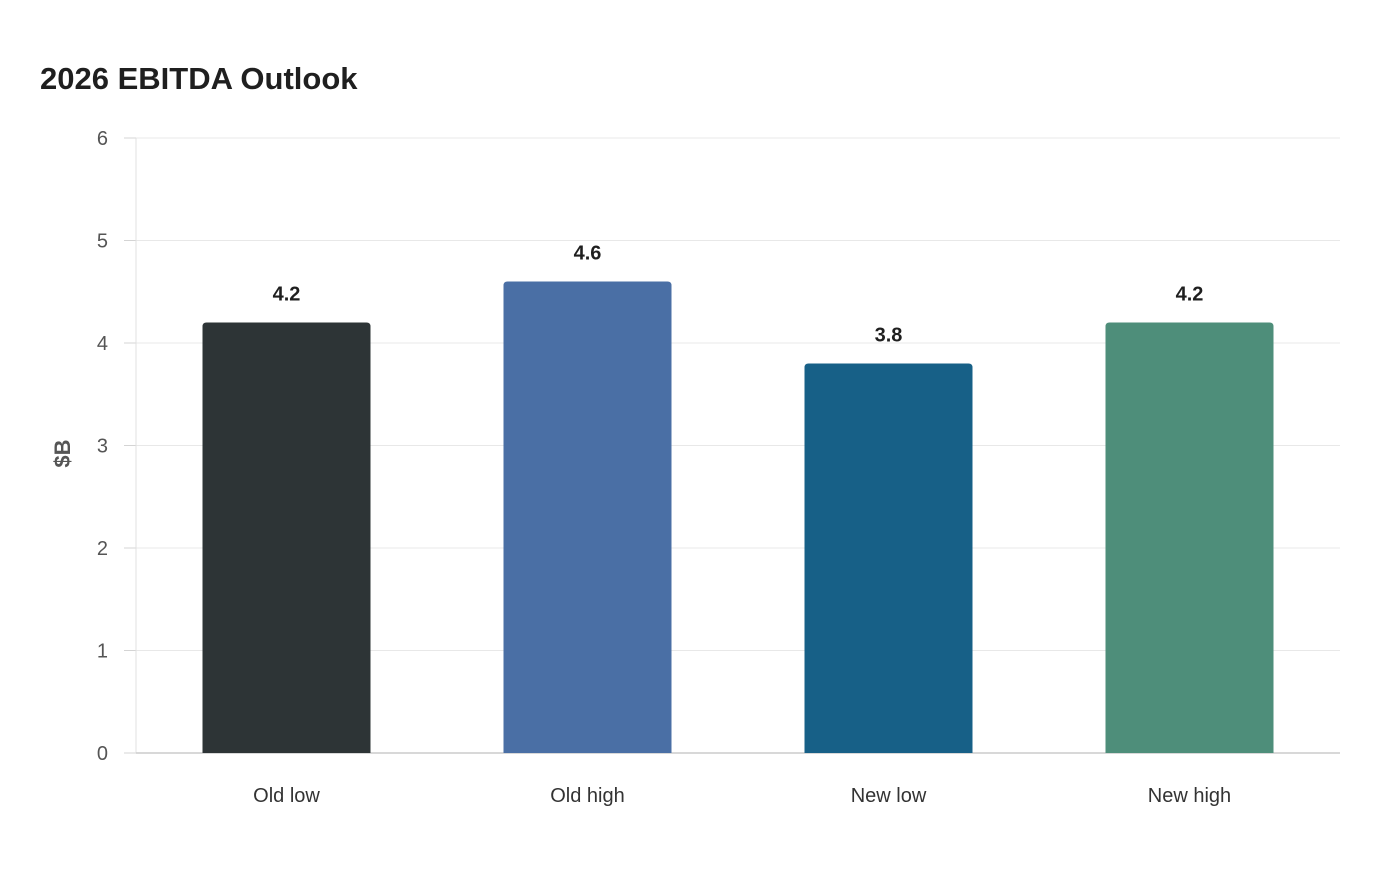  Describe the element at coordinates (102, 754) in the screenshot. I see `y-tick-label: 0` at that location.